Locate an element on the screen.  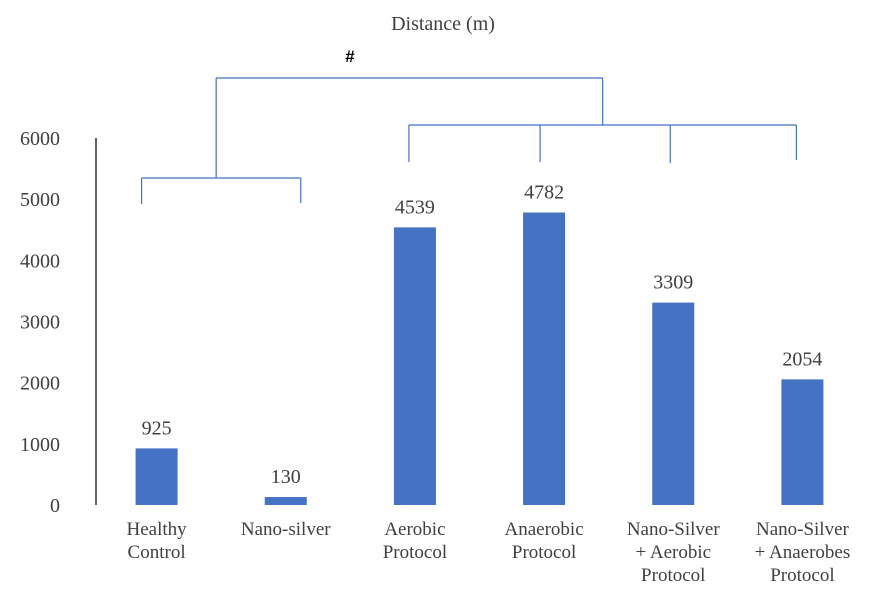
y-tick-label: 0 is located at coordinates (55, 506).